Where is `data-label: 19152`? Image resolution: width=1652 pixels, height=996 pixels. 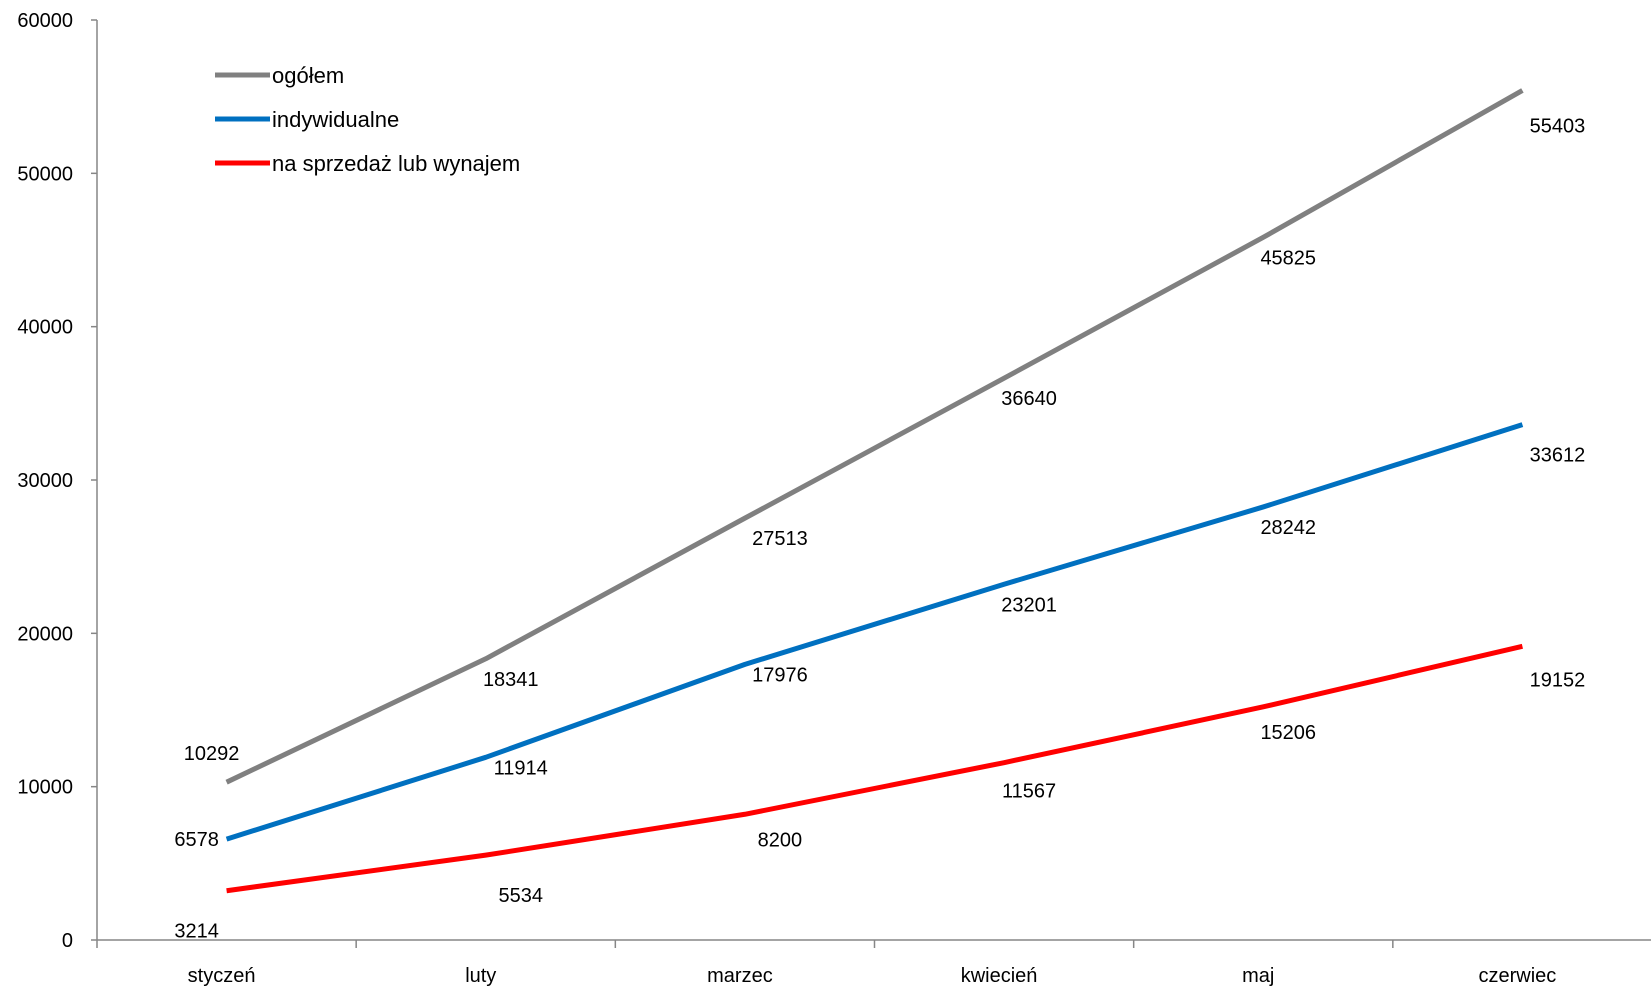 data-label: 19152 is located at coordinates (1558, 680).